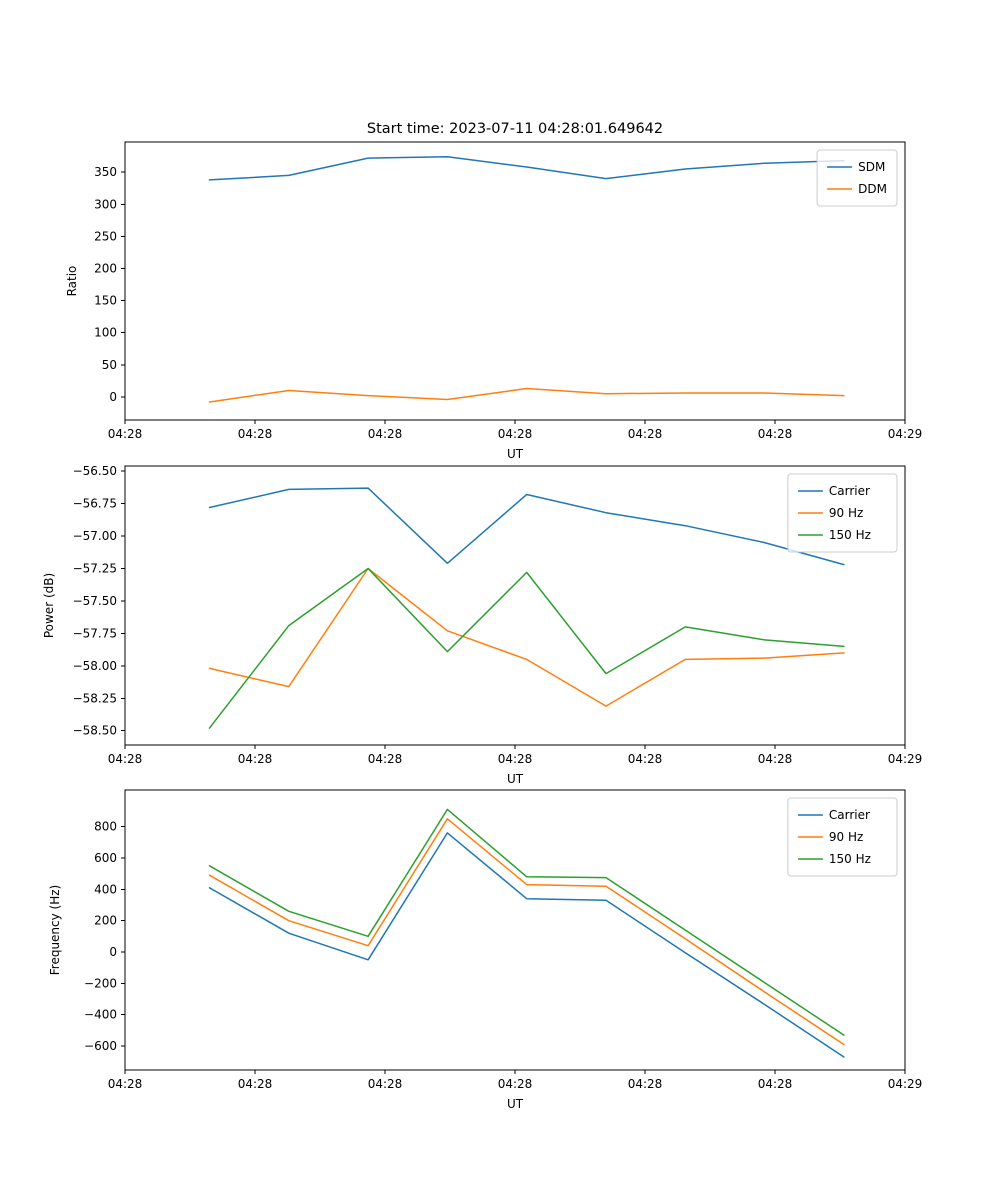 The height and width of the screenshot is (1200, 1000). I want to click on y-tick-label: −200, so click(100, 983).